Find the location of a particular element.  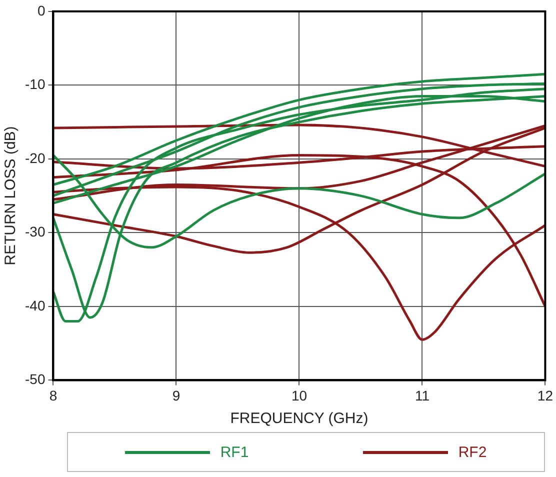

y-tick-label: -10 is located at coordinates (35, 84).